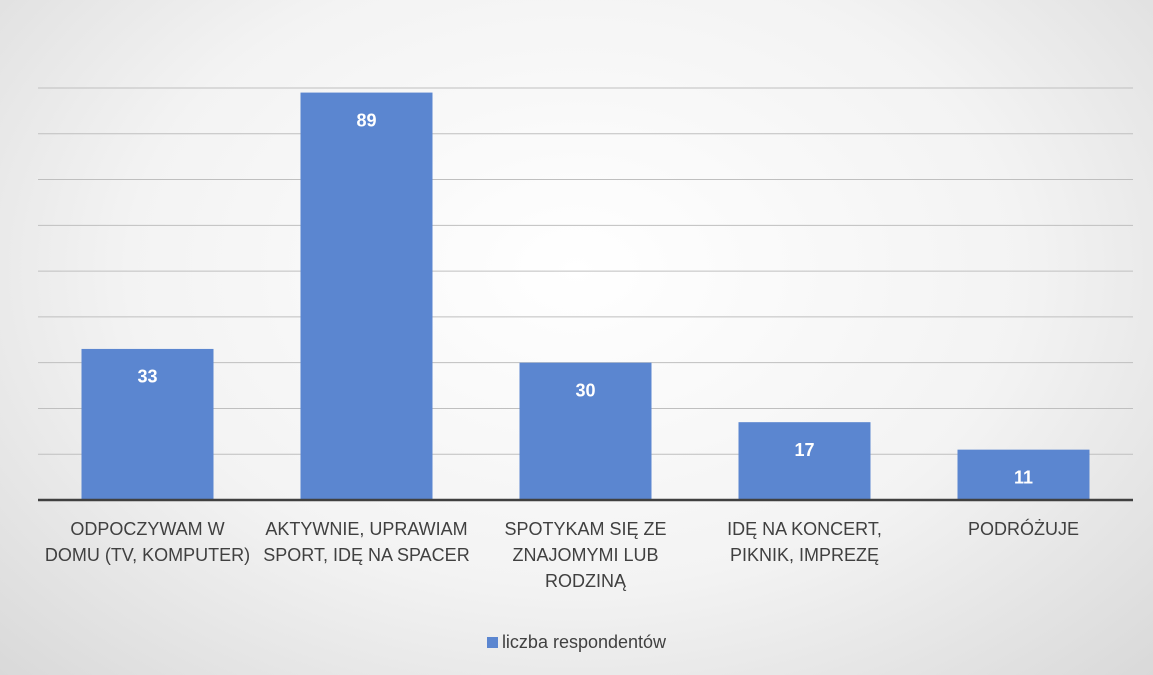 The image size is (1153, 675). I want to click on x-tick-label: AKTYWNIE, UPRAWIAM SPORT, IDĘ NA SPACER, so click(366, 542).